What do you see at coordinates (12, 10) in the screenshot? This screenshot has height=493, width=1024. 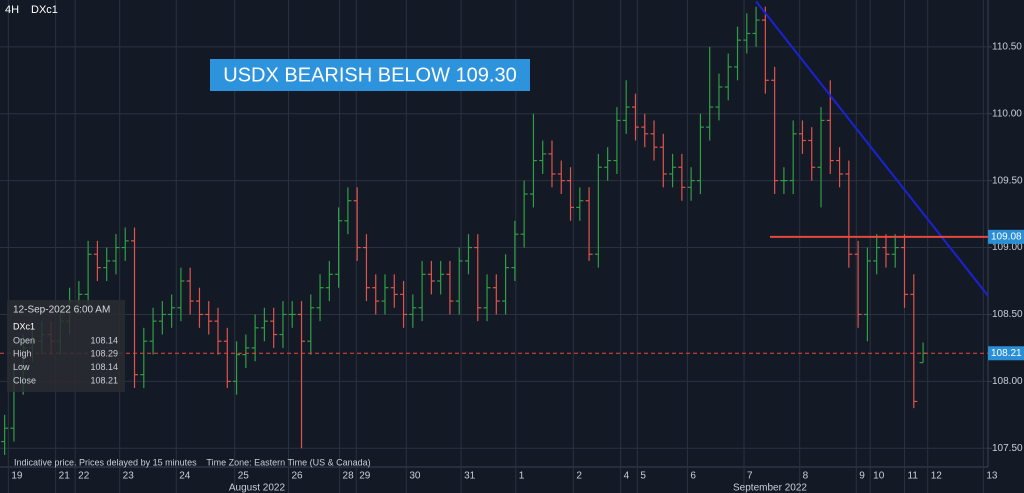 I see `interval: 4H` at bounding box center [12, 10].